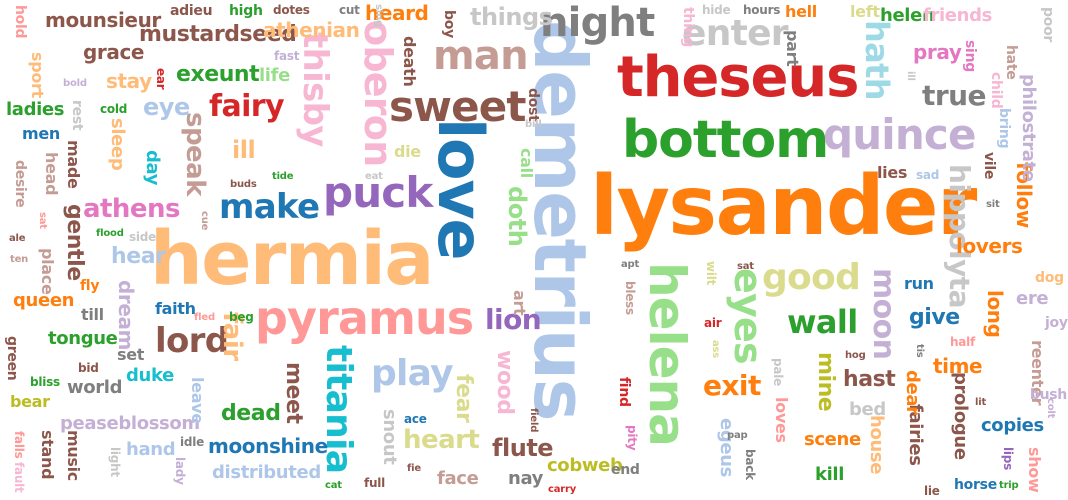  What do you see at coordinates (191, 11) in the screenshot?
I see `cloud-word: adieu` at bounding box center [191, 11].